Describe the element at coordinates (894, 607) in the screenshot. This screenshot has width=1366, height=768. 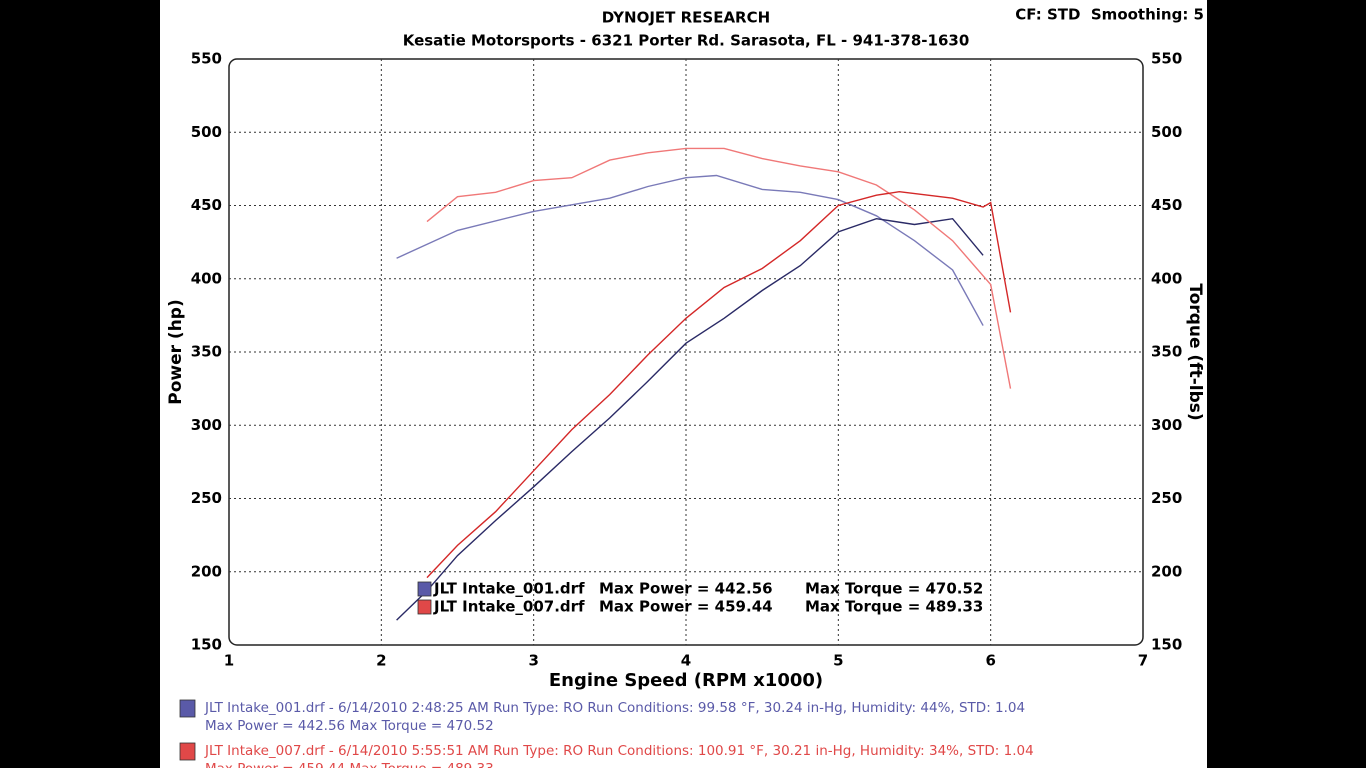
I see `legend-max-torque: Max Torque = 489.33` at that location.